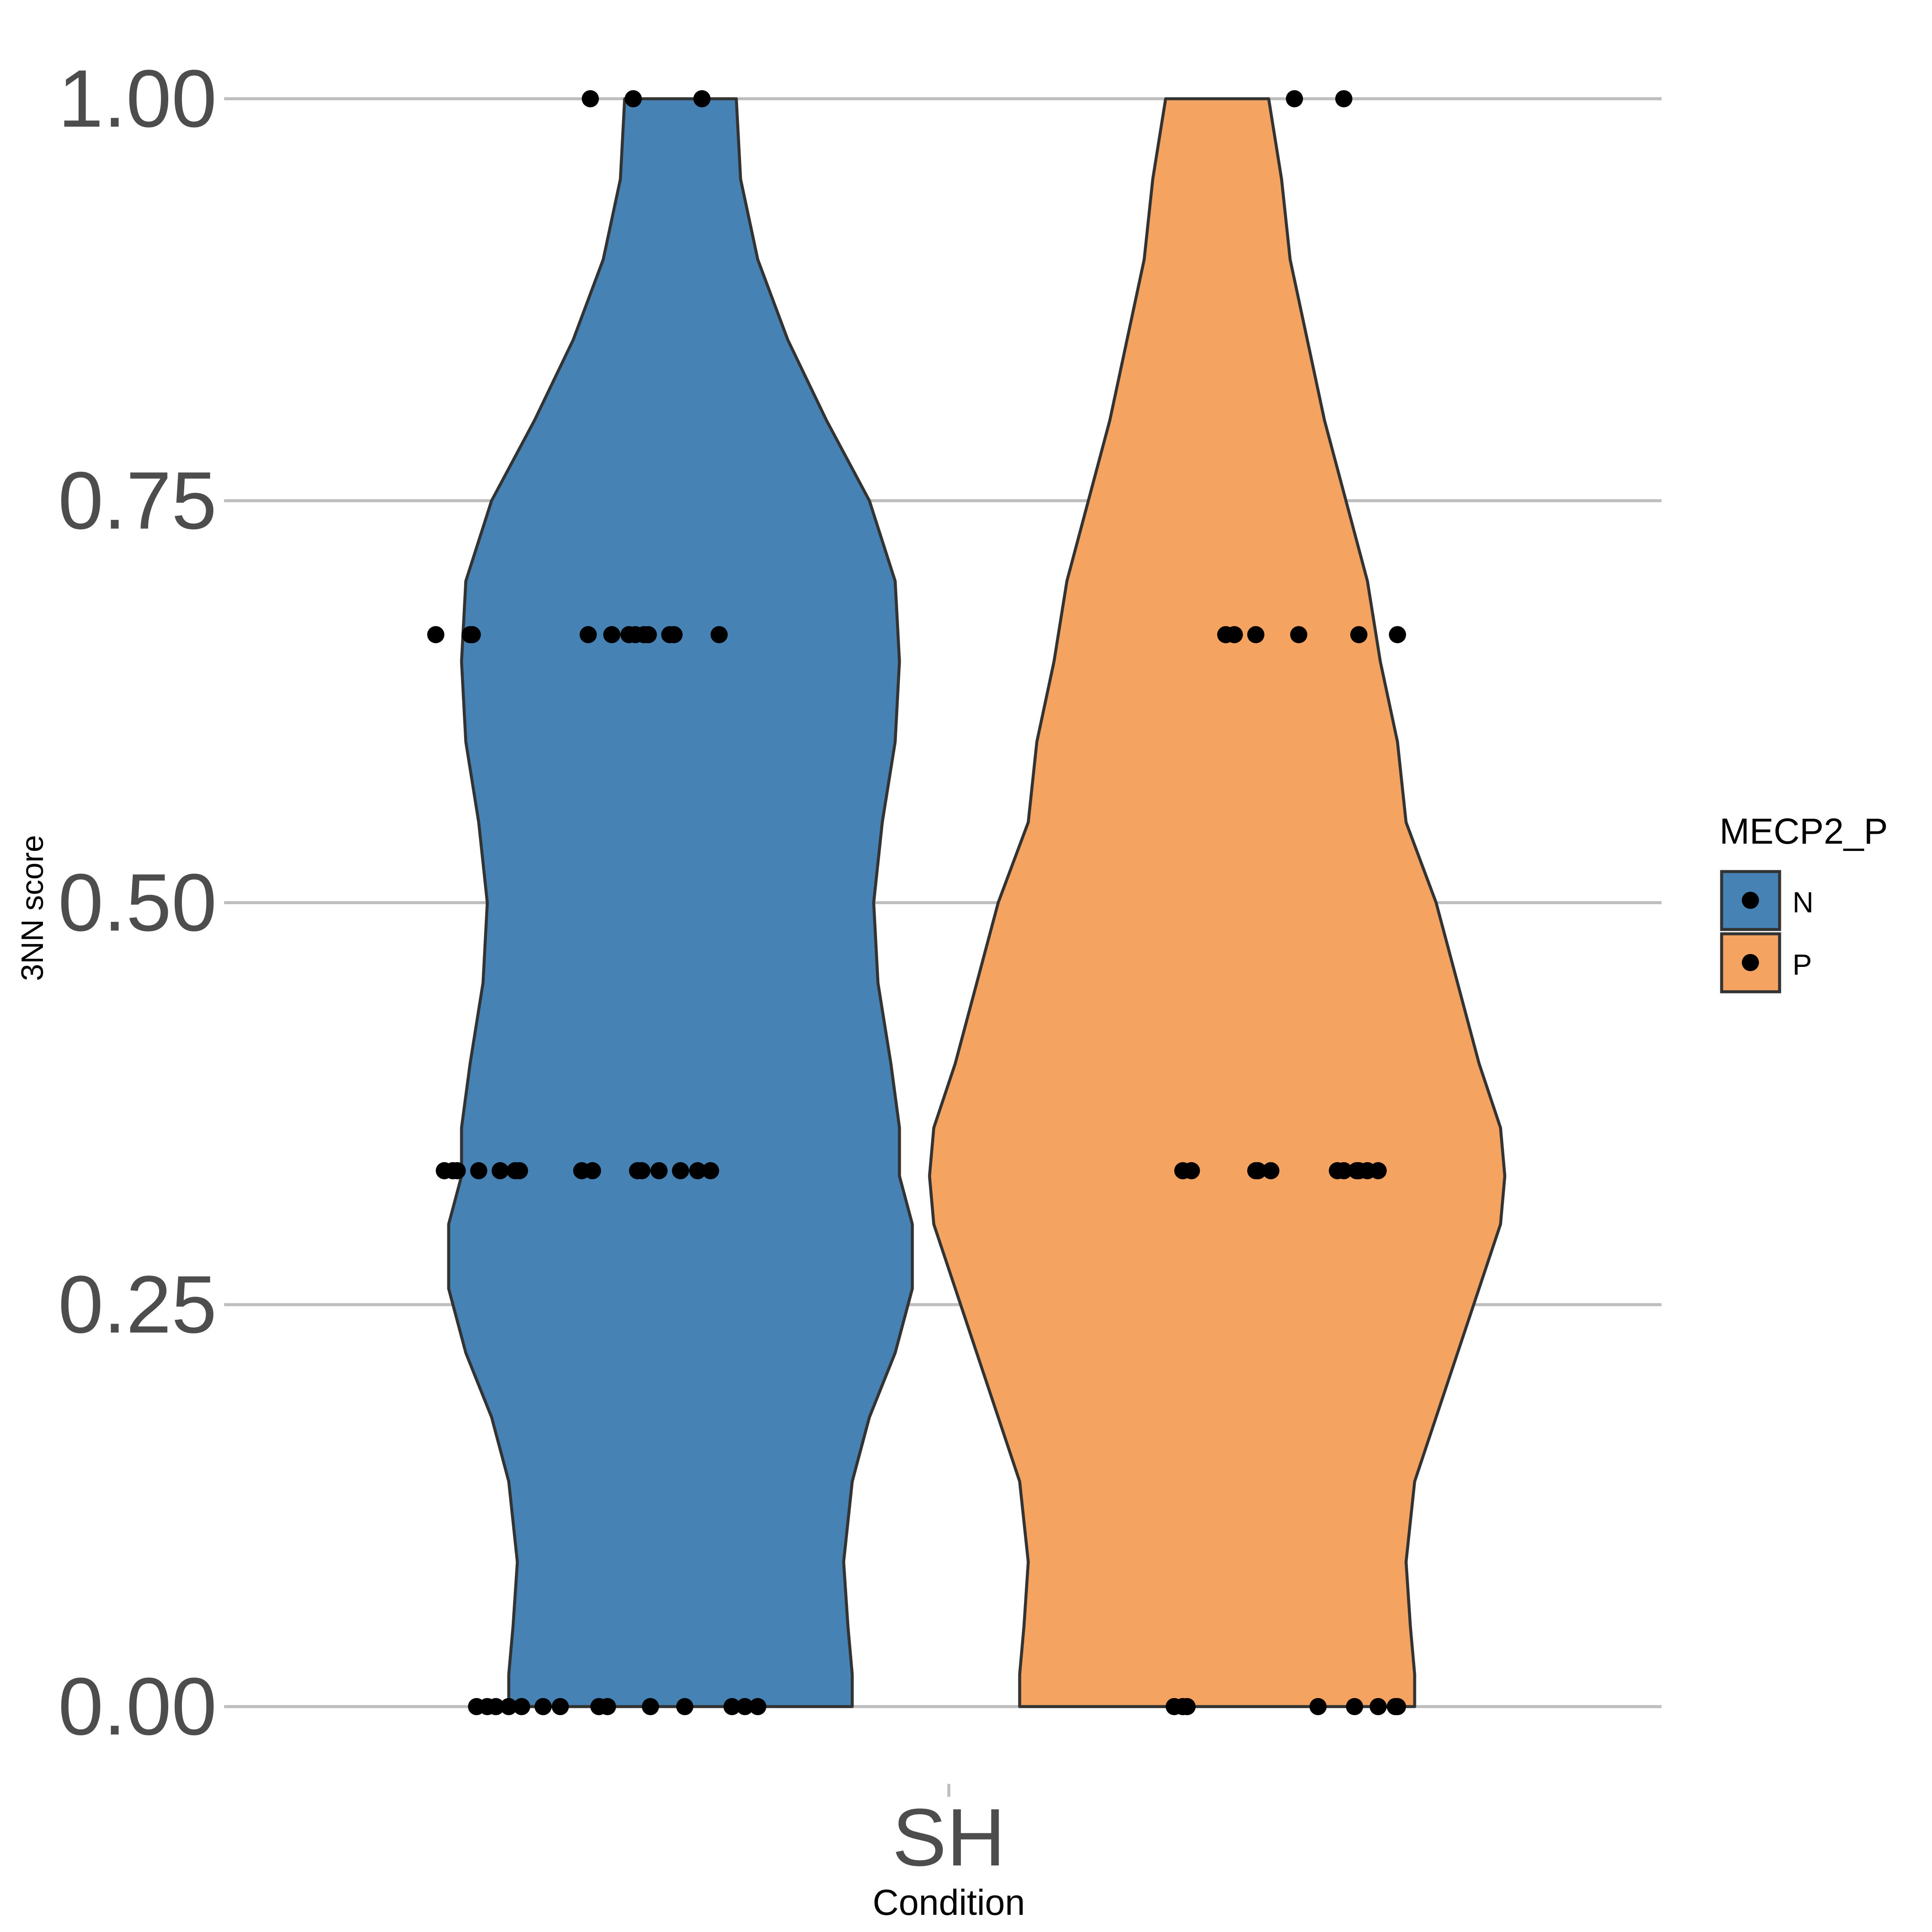 This screenshot has height=1932, width=1932. I want to click on y-tick-label: 0.50, so click(137, 903).